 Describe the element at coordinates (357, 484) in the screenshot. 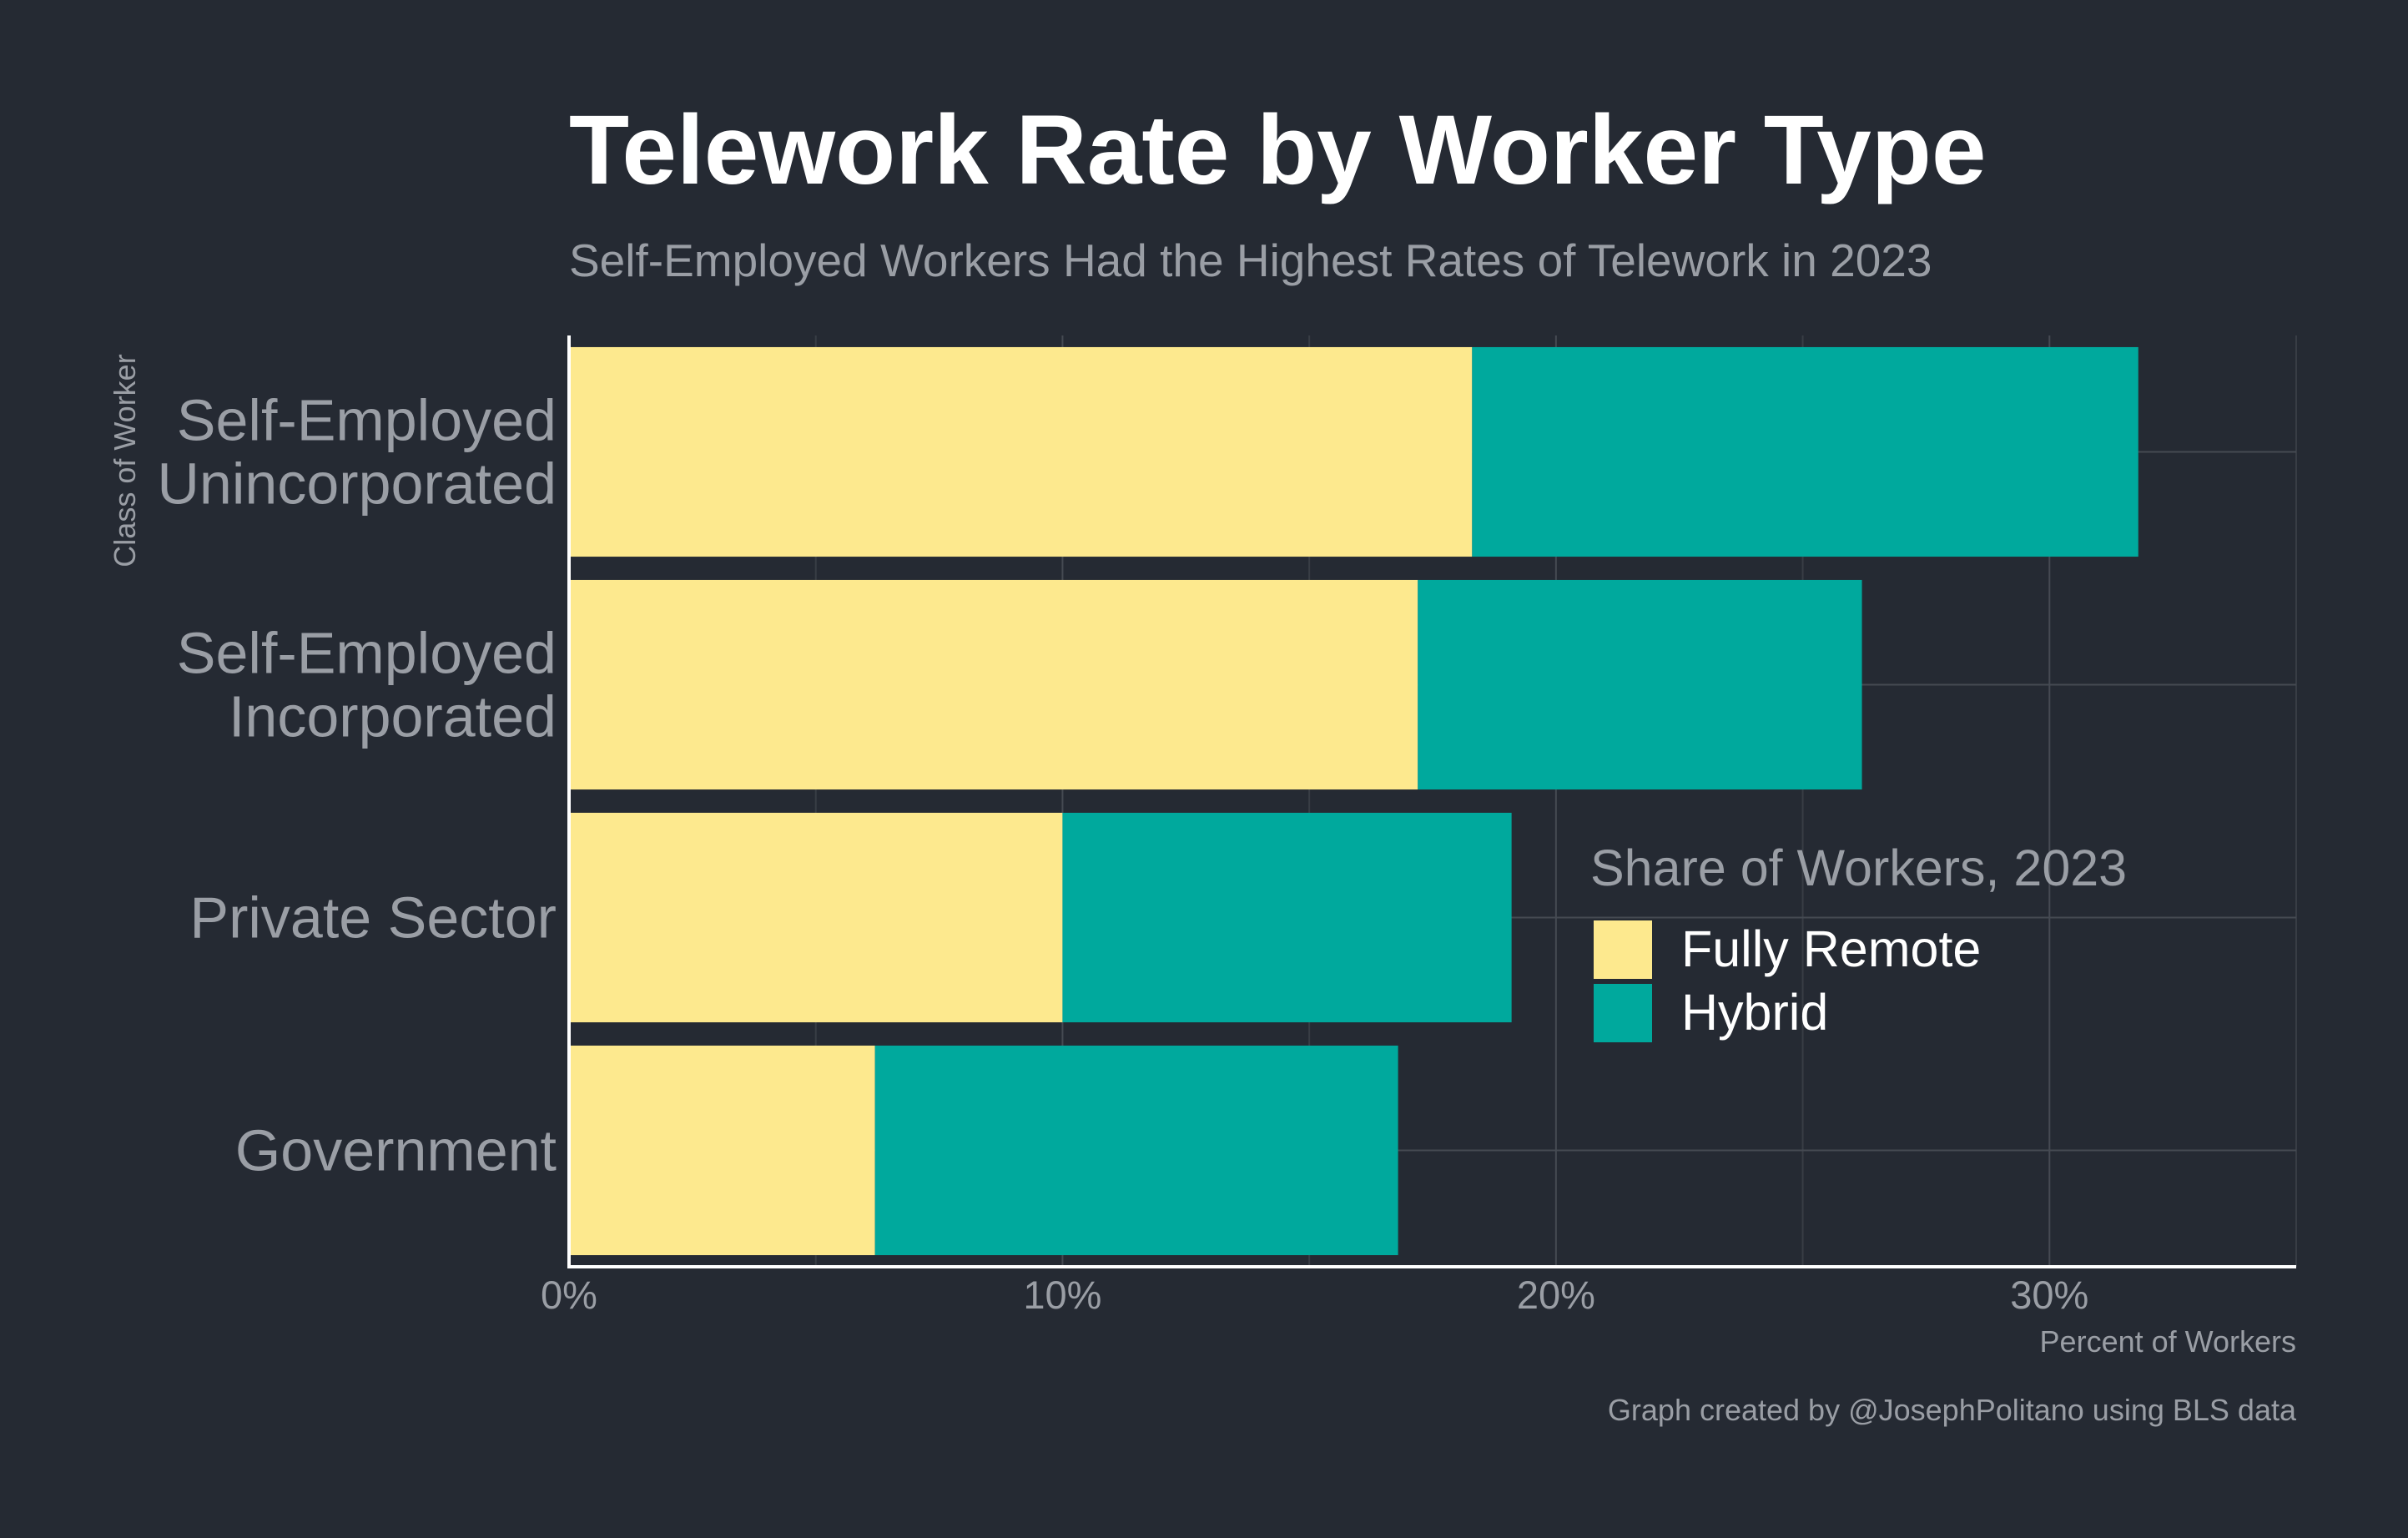

I see `category-label-line: Unincorporated` at that location.